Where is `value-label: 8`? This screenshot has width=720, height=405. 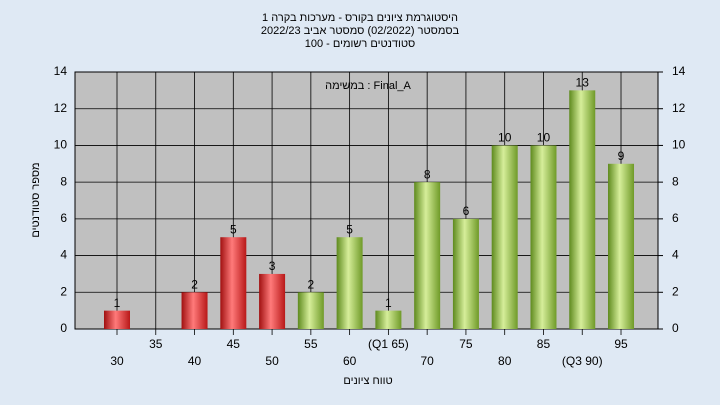
value-label: 8 is located at coordinates (427, 174).